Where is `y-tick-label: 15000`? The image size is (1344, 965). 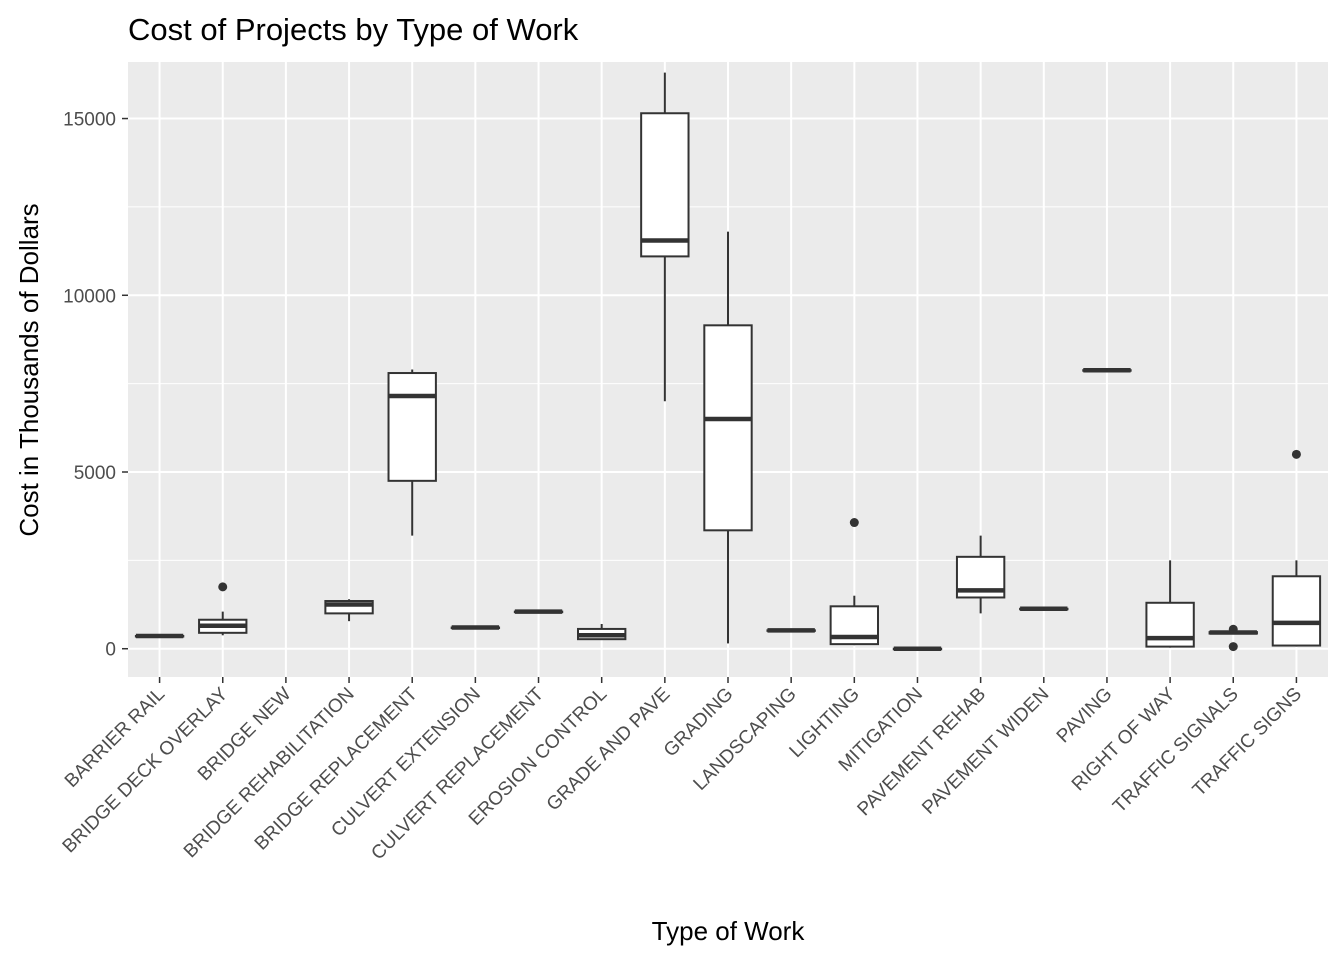
y-tick-label: 15000 is located at coordinates (89, 120).